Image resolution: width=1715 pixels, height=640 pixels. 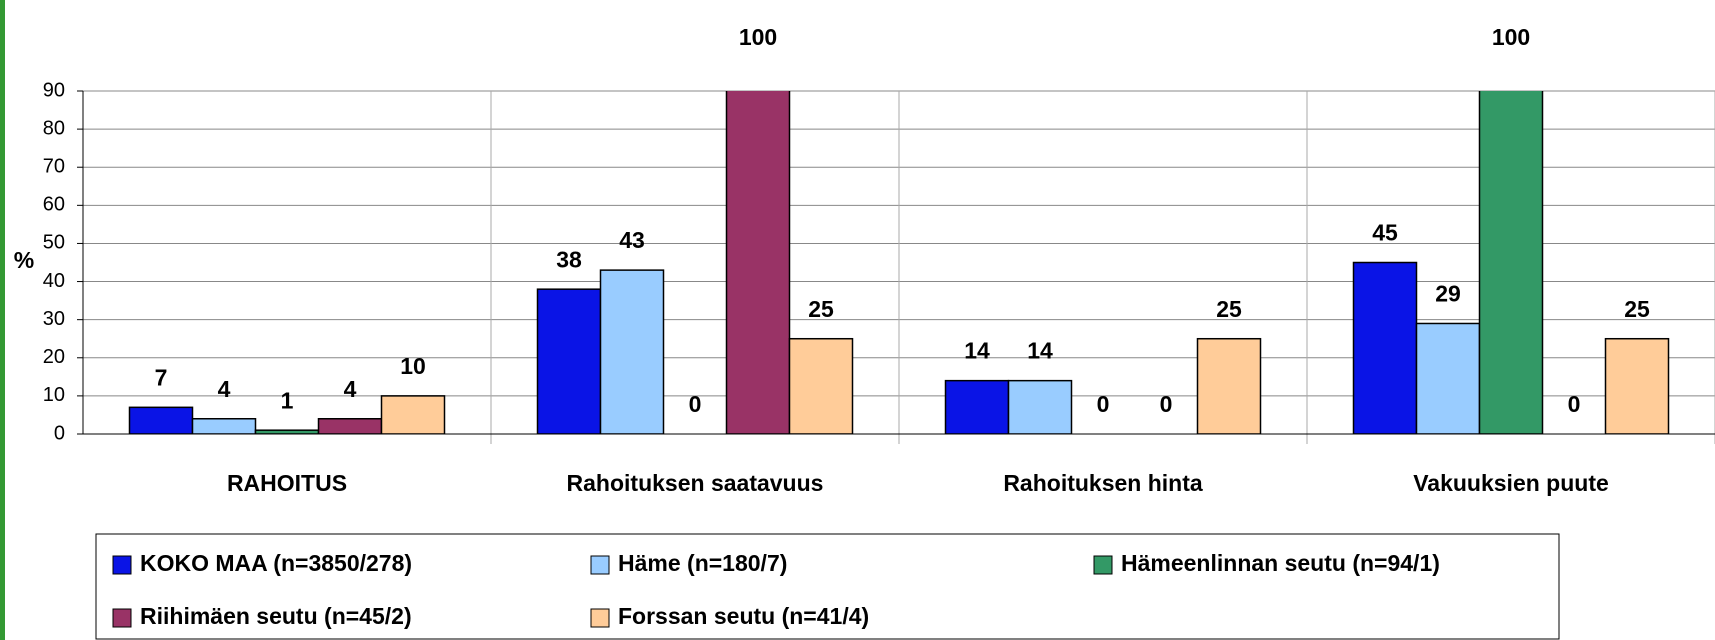 What do you see at coordinates (54, 90) in the screenshot?
I see `y-tick-label: 90` at bounding box center [54, 90].